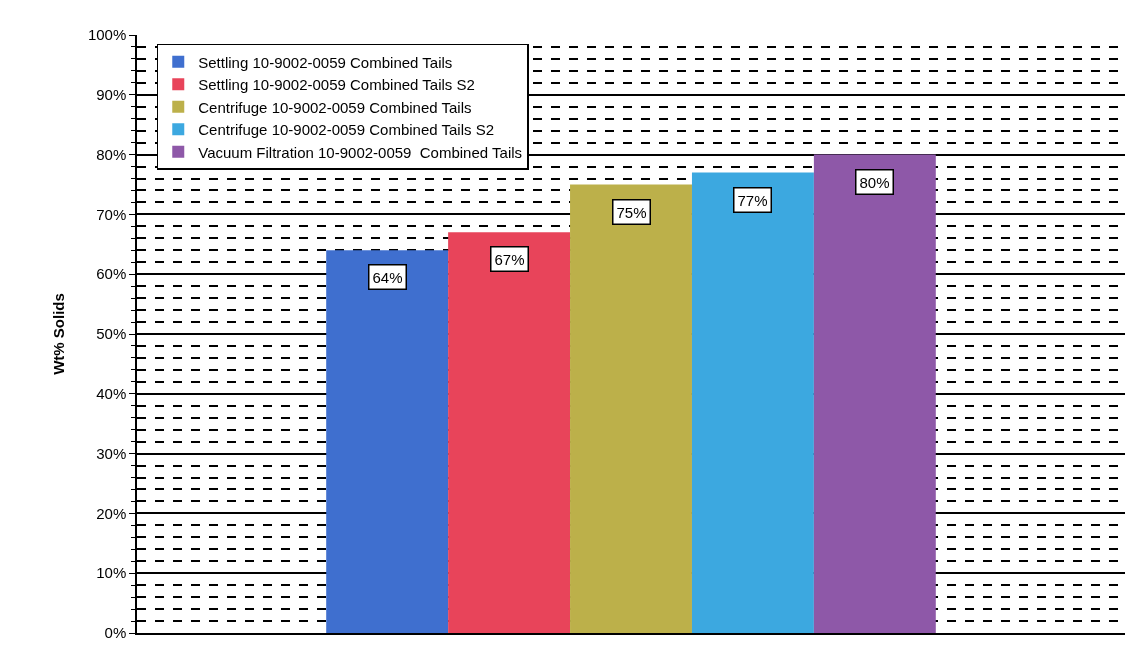 The height and width of the screenshot is (650, 1129). What do you see at coordinates (360, 152) in the screenshot?
I see `legend-label: Vacuum Filtration 10-9002-0059 Combined Tails` at bounding box center [360, 152].